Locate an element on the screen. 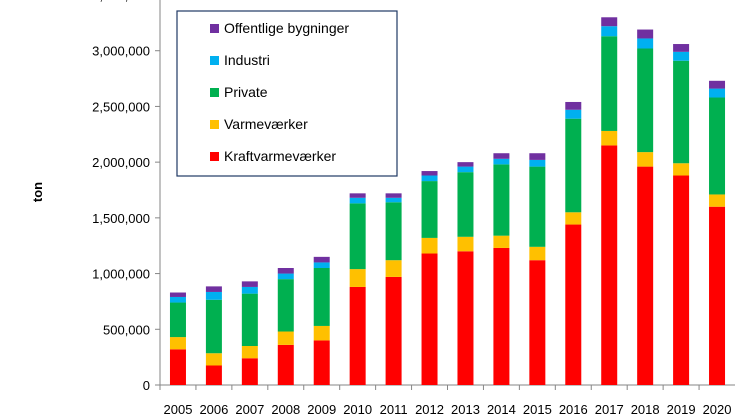  x-tick-label: 2018 is located at coordinates (645, 409).